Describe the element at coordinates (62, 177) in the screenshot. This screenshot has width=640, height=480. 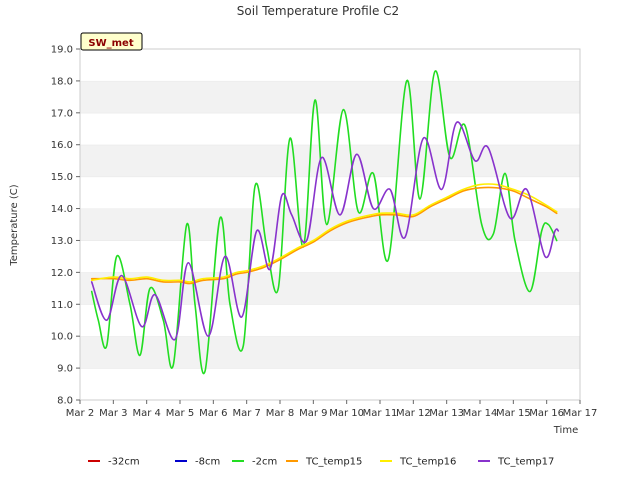
I see `y-tick-label: 15.0` at that location.